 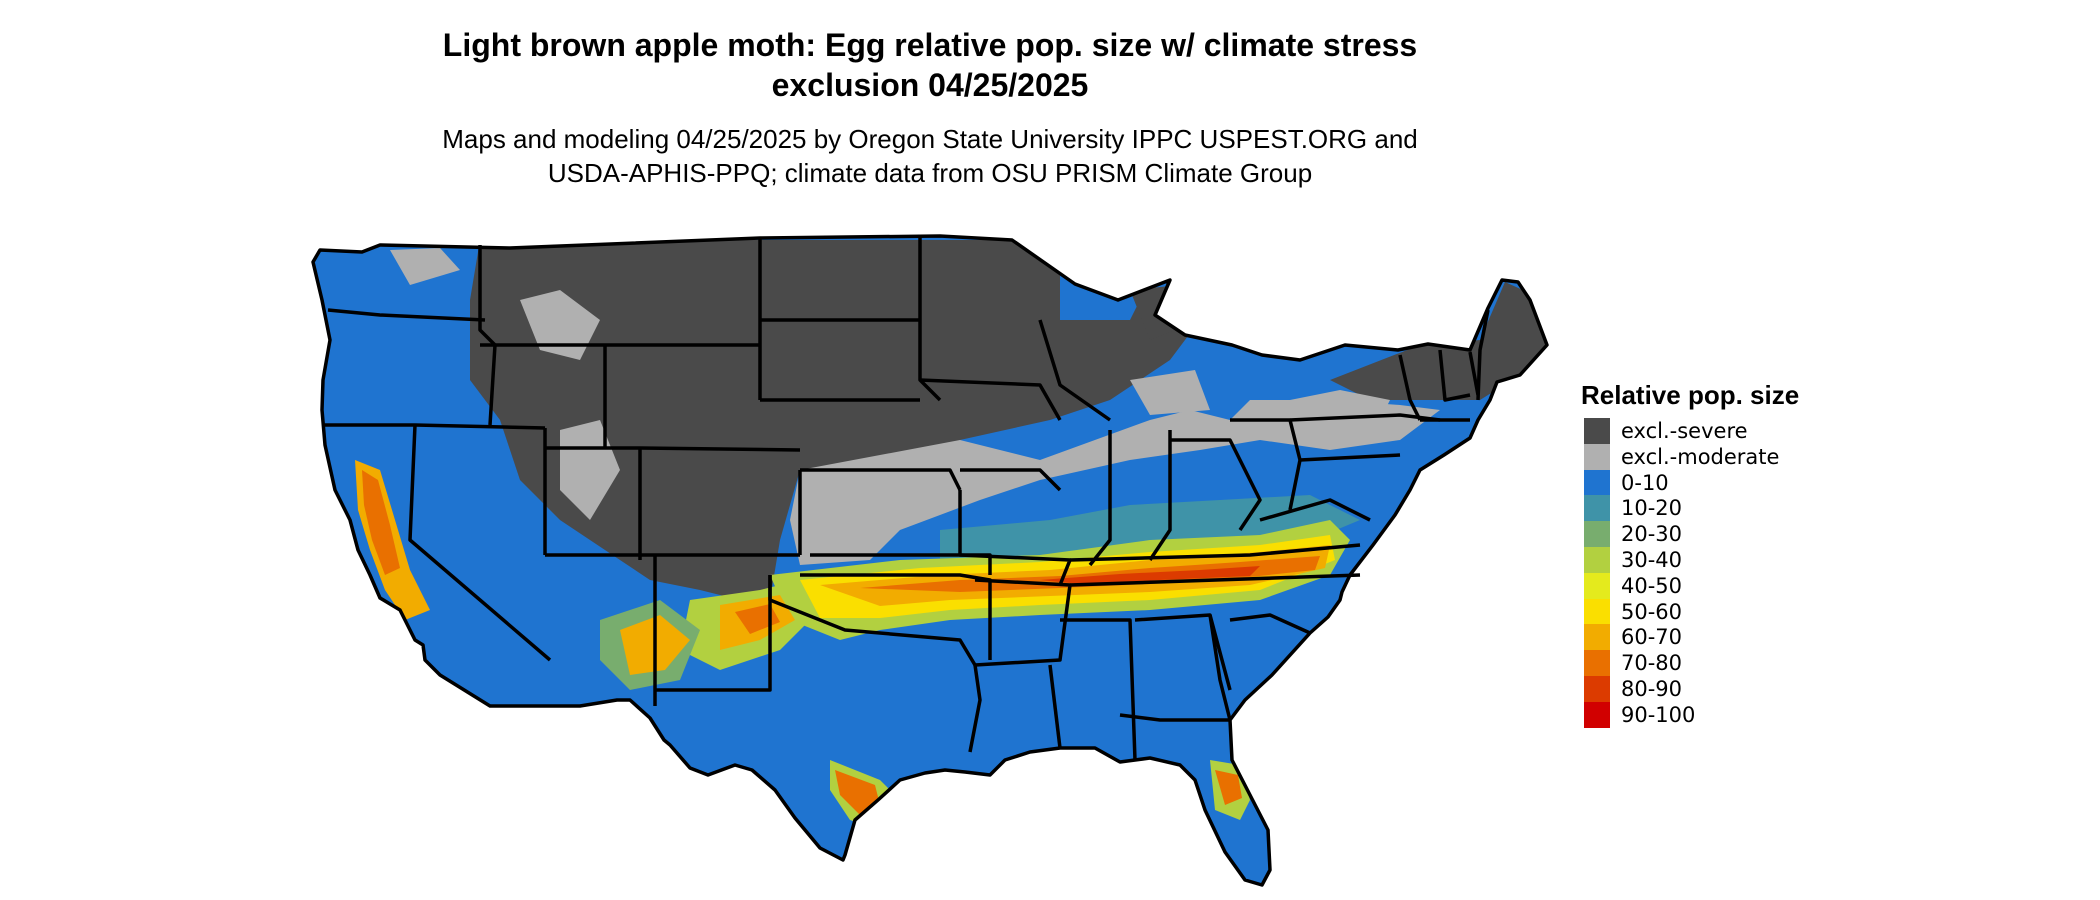 What do you see at coordinates (1652, 611) in the screenshot?
I see `legend-label: 50-60` at bounding box center [1652, 611].